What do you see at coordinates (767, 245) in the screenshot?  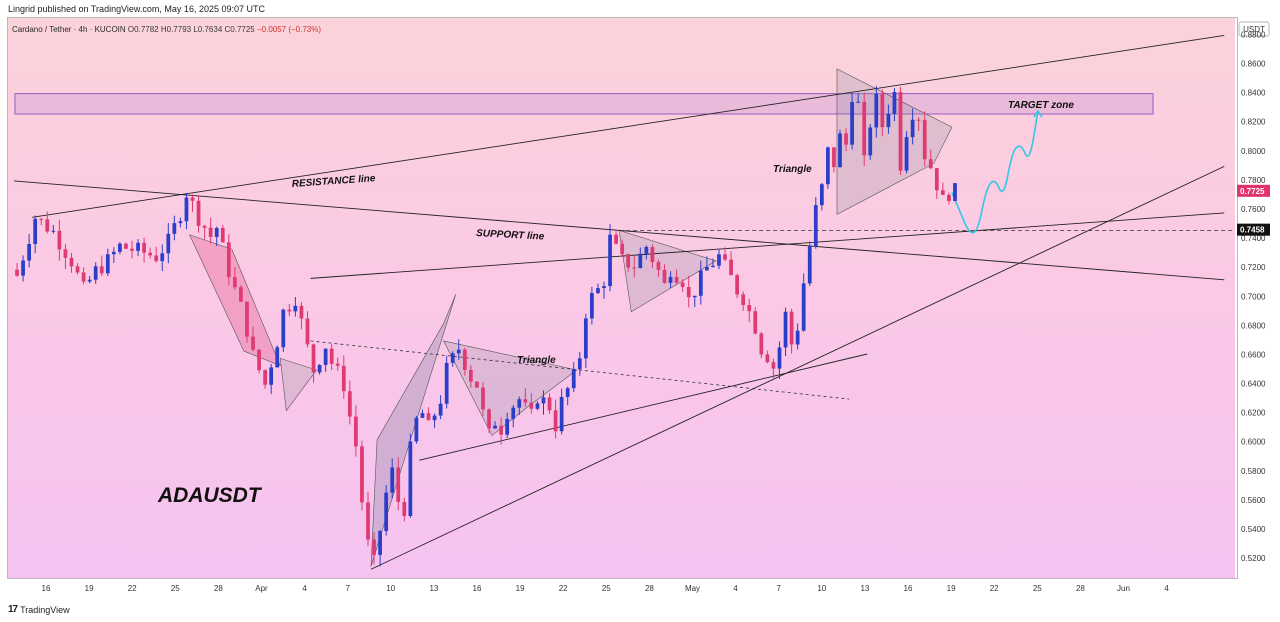 I see `mid-channel-line` at bounding box center [767, 245].